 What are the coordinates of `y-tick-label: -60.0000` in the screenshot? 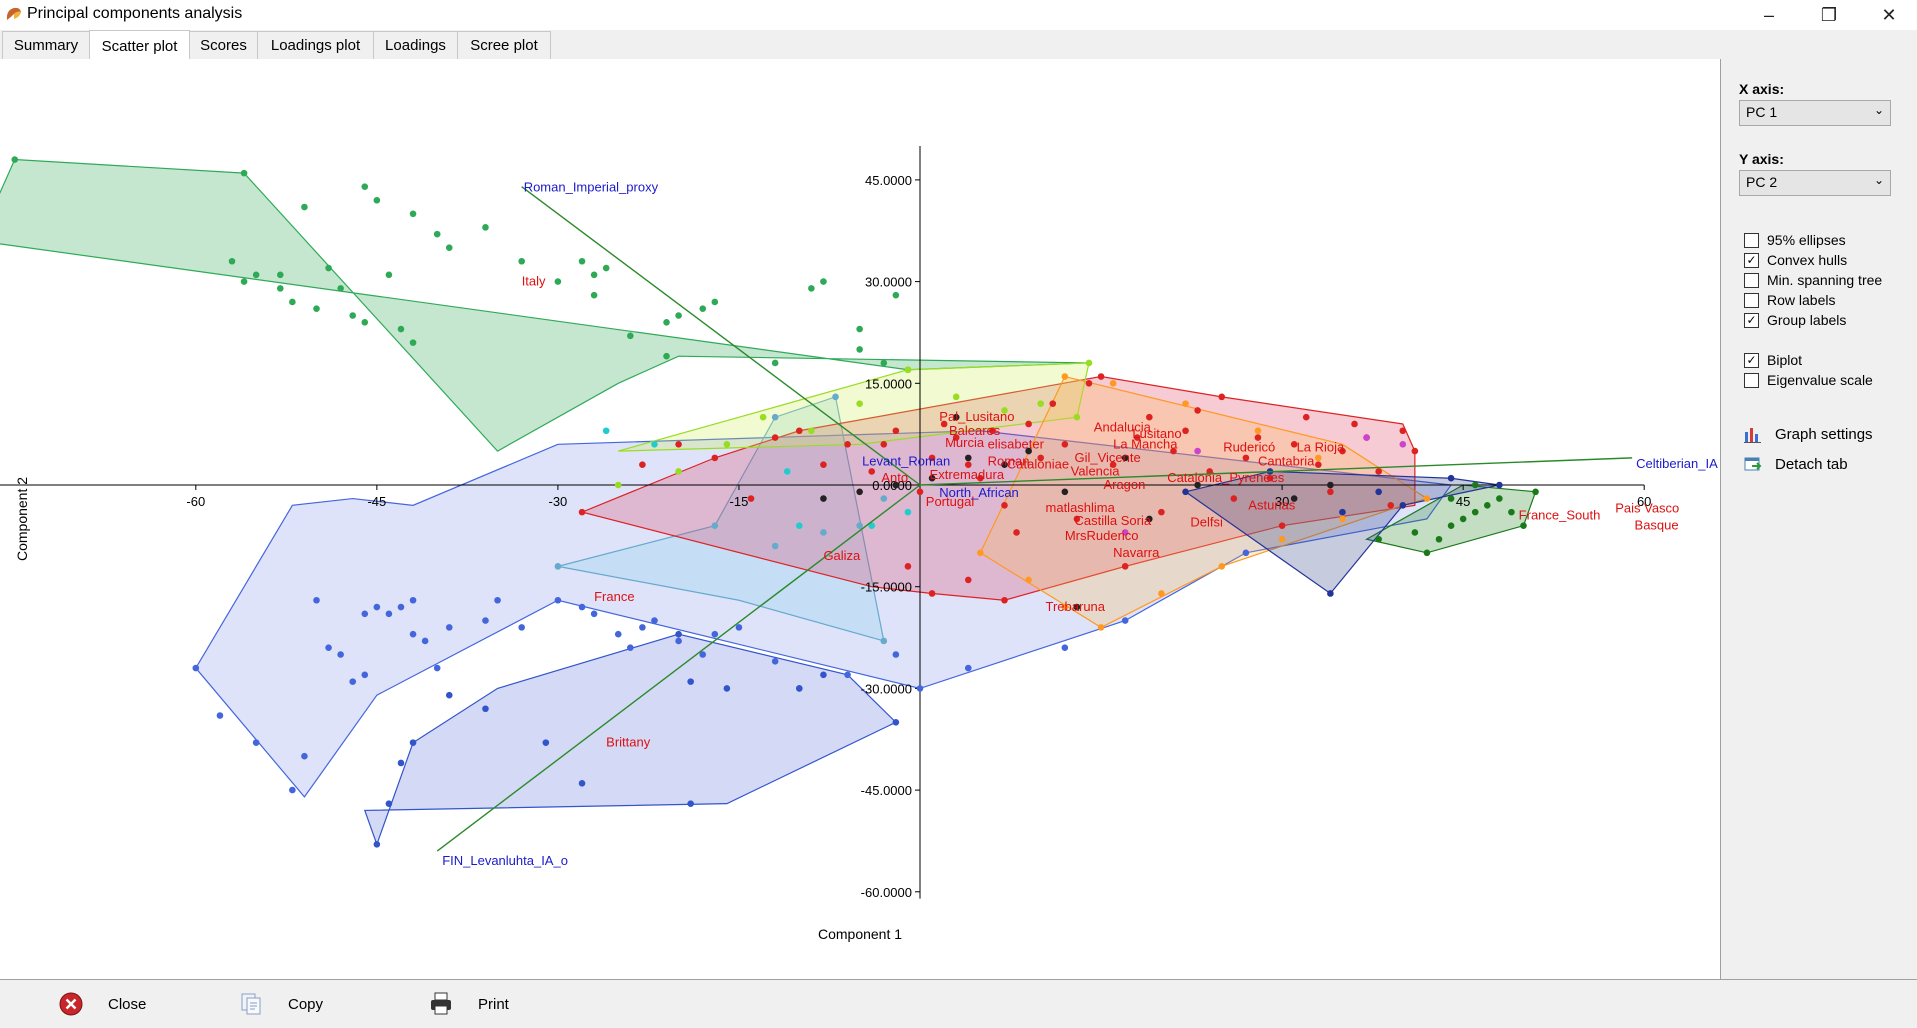 It's located at (886, 892).